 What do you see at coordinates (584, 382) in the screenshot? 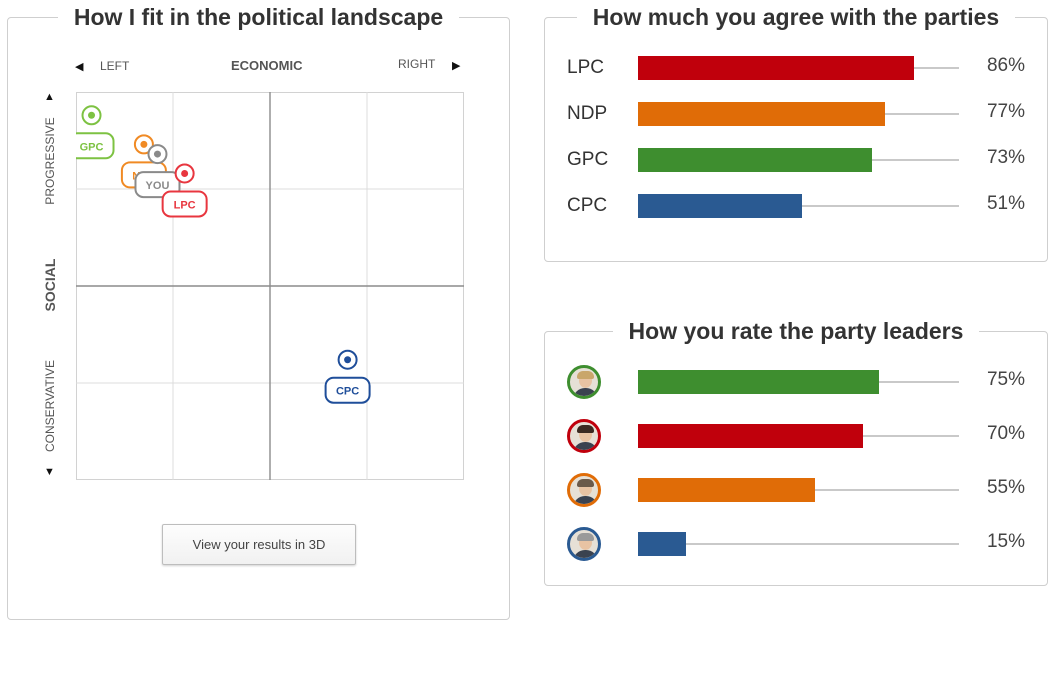
I see `gpc-leader-avatar` at bounding box center [584, 382].